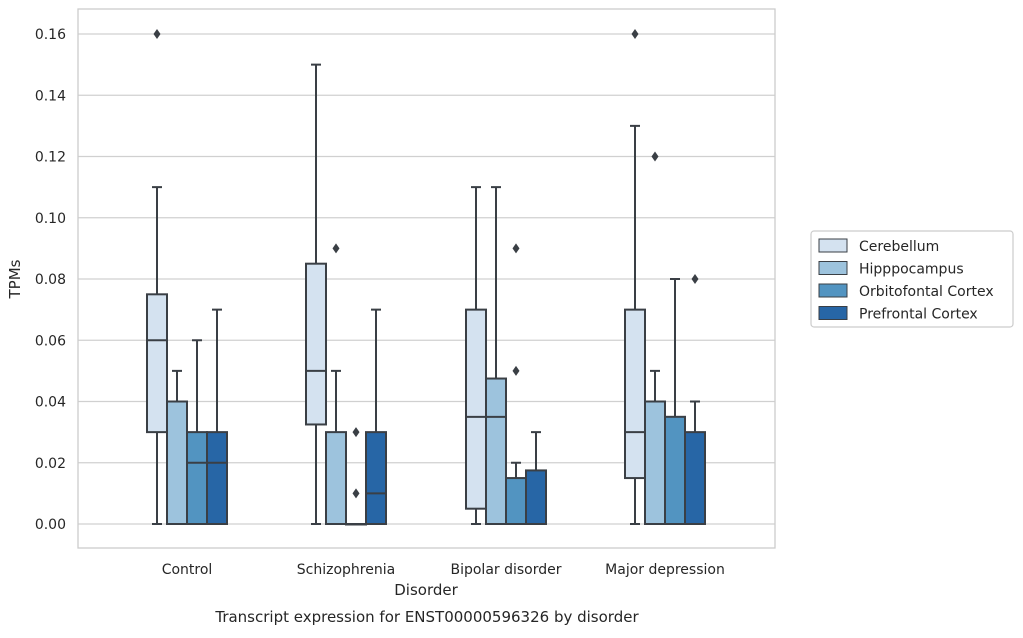 This screenshot has width=1023, height=638. I want to click on legend-label: Cerebellum, so click(899, 247).